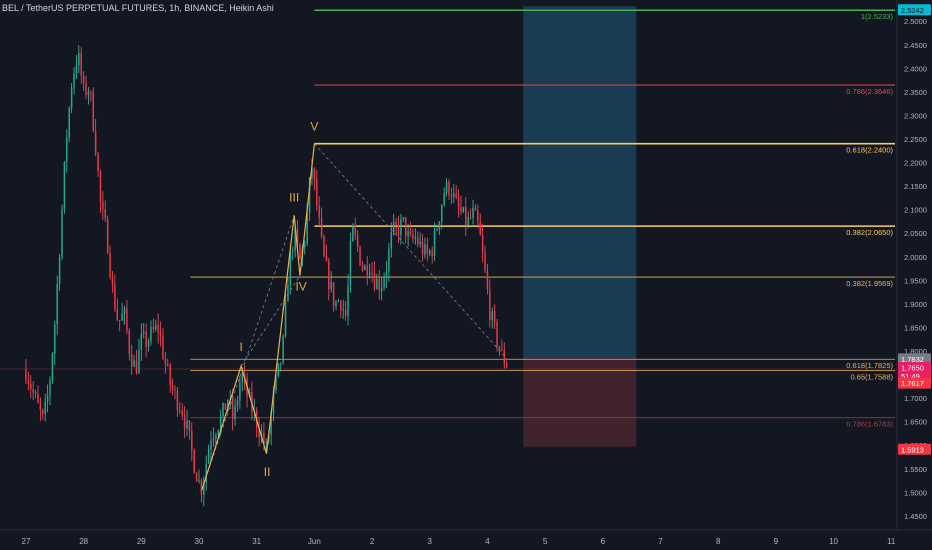 The image size is (932, 550). Describe the element at coordinates (871, 376) in the screenshot. I see `fib-level-label: 0.65(1.7588)` at that location.